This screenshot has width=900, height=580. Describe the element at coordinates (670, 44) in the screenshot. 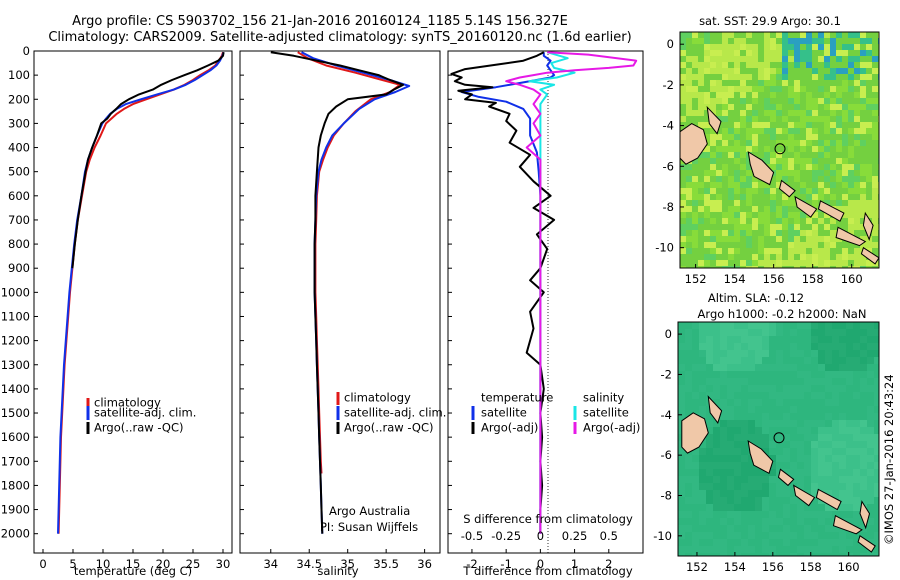

I see `lat-tick-label: 0` at that location.